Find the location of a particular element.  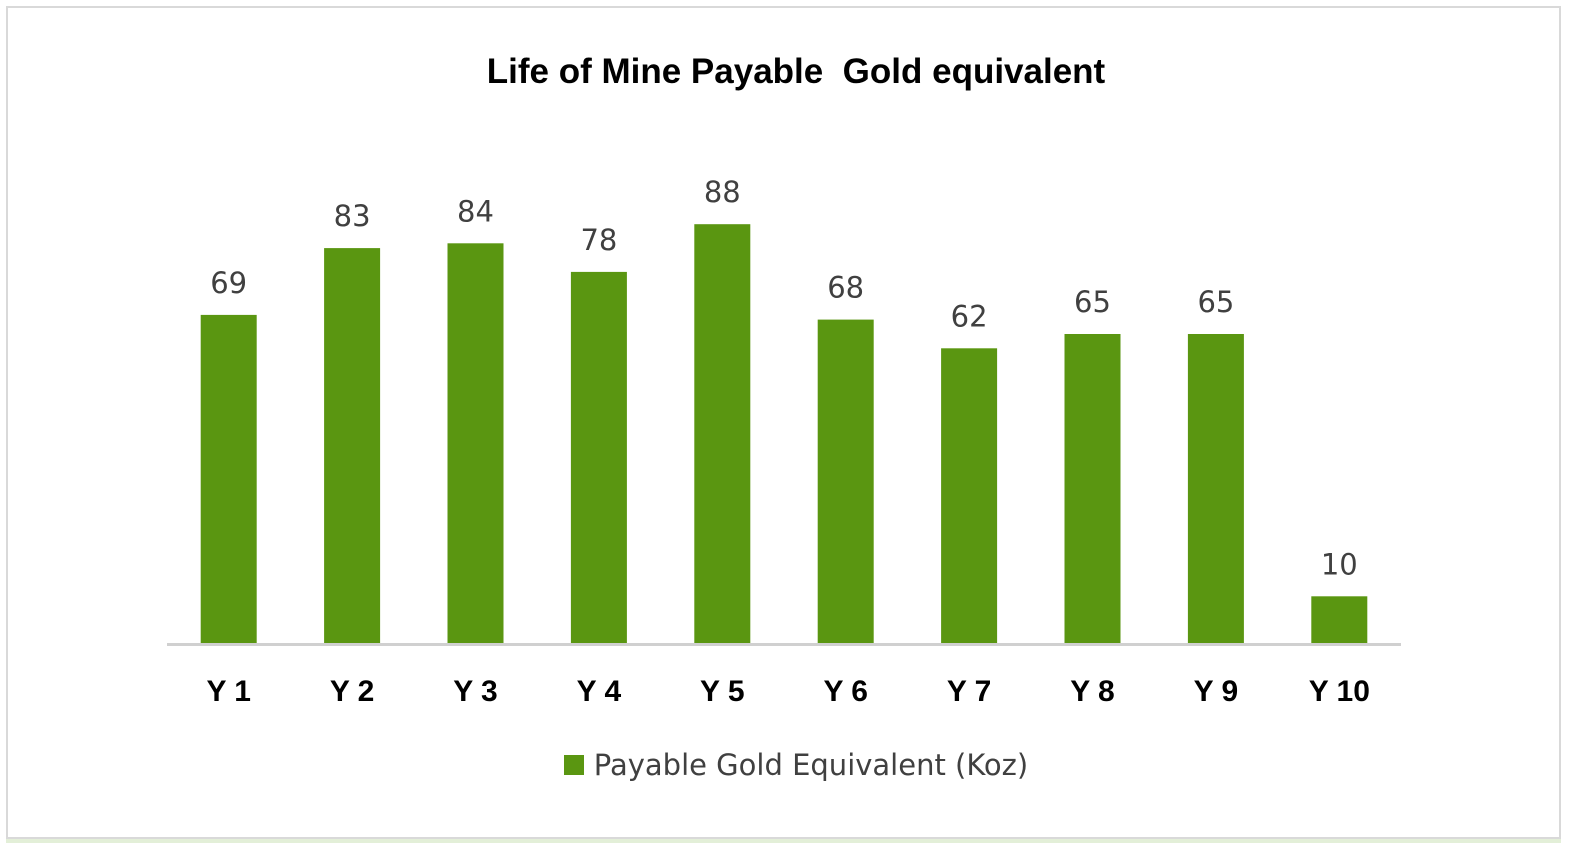

x-tick-label: Y 4 is located at coordinates (599, 691).